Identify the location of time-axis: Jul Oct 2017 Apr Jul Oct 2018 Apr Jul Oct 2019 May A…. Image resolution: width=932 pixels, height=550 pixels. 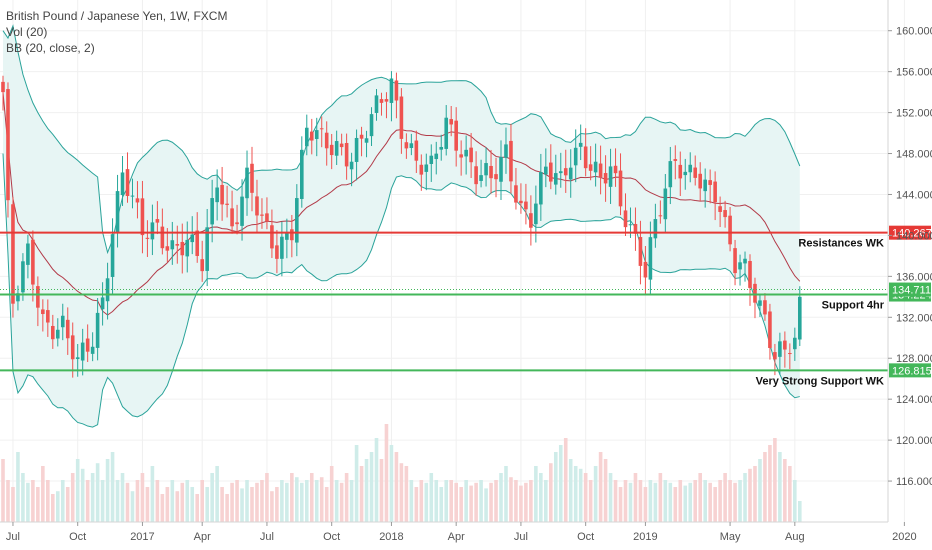
(466, 532).